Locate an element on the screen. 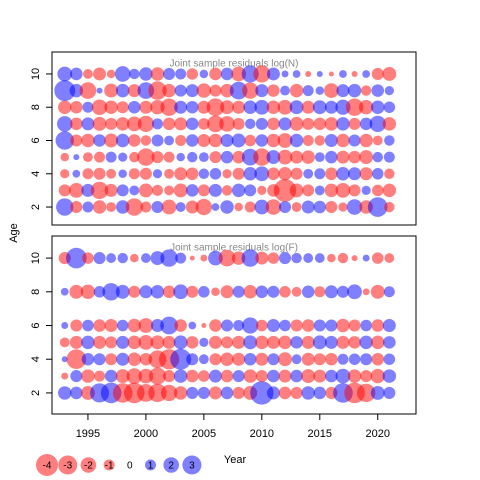 The width and height of the screenshot is (480, 480). legend-label: -3 is located at coordinates (67, 466).